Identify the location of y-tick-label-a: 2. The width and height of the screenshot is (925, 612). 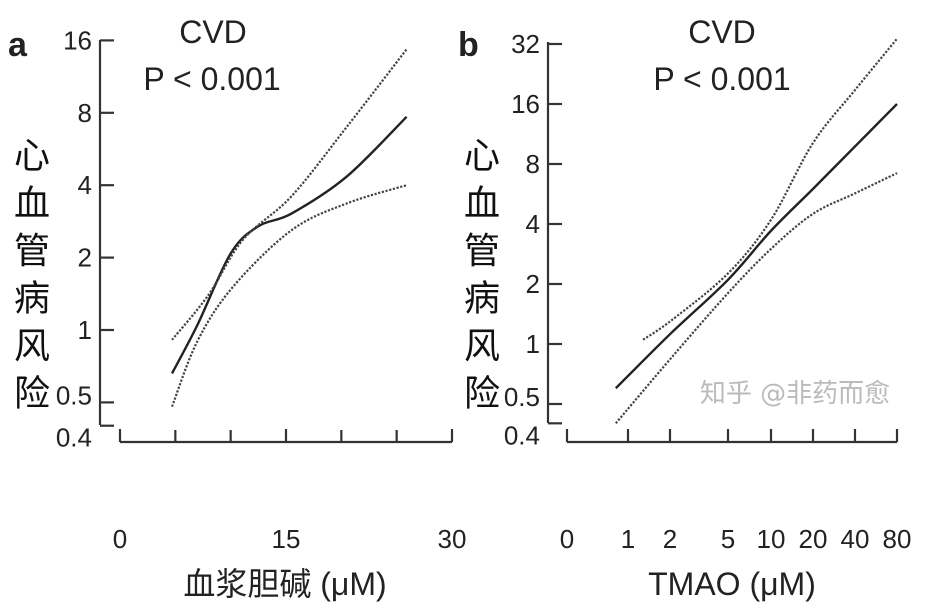
(85, 258).